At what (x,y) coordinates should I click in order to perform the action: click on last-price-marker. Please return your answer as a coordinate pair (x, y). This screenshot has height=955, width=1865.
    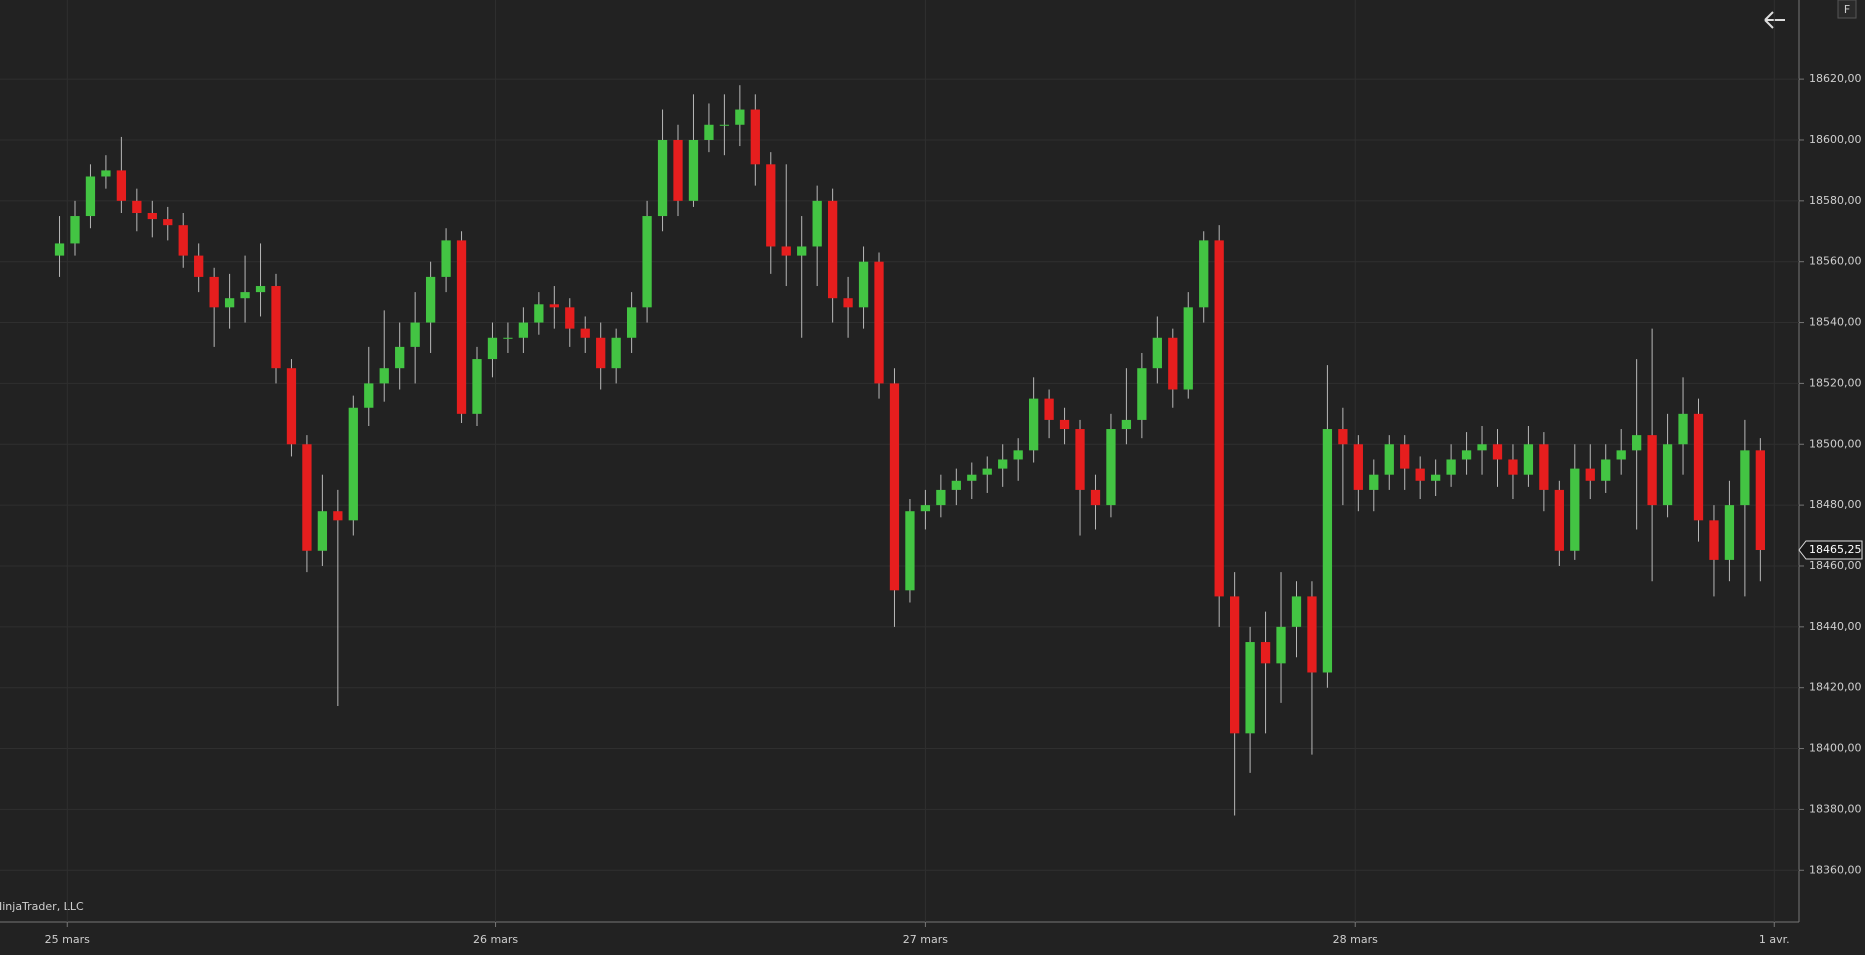
    Looking at the image, I should click on (1830, 550).